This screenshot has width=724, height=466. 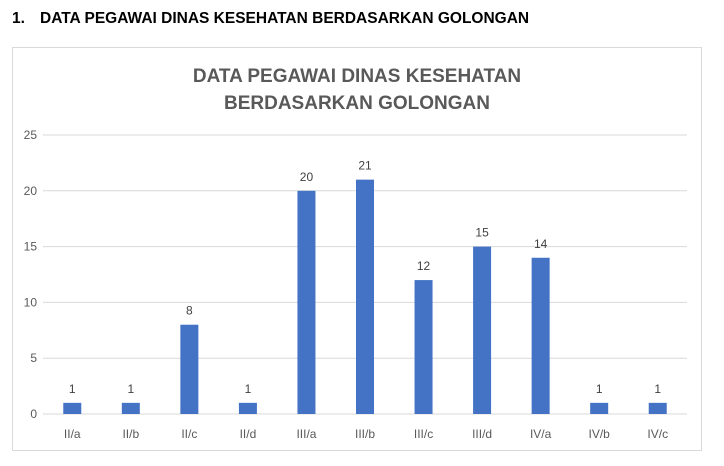 What do you see at coordinates (31, 247) in the screenshot?
I see `y-tick-label: 15` at bounding box center [31, 247].